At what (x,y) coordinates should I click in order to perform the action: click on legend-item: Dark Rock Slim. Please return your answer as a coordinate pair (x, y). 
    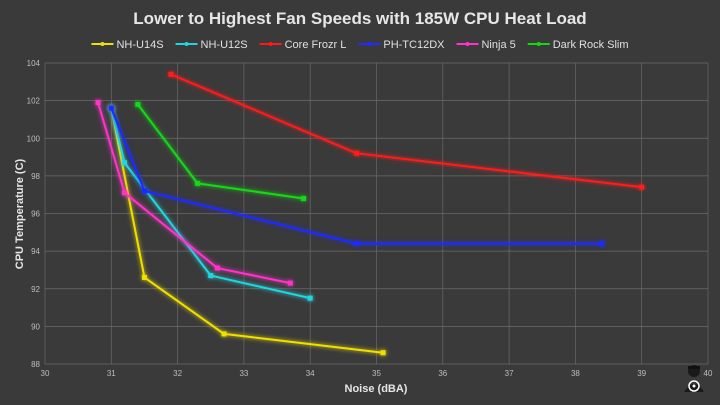
    Looking at the image, I should click on (578, 45).